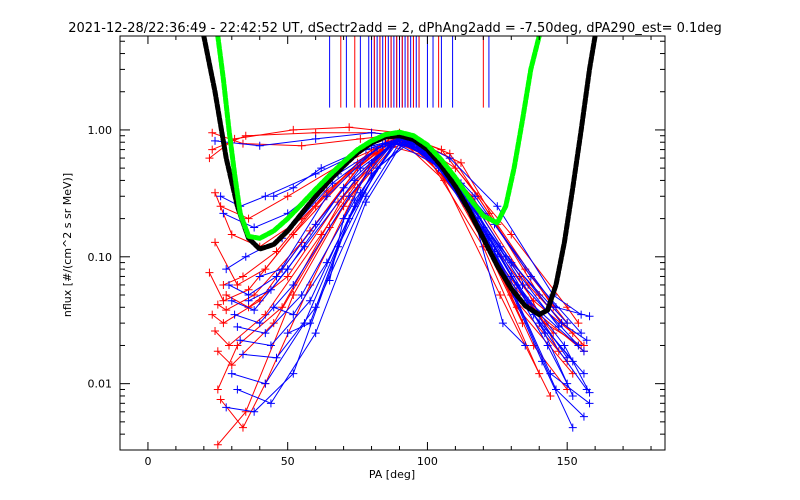  I want to click on x-tick-label: 100, so click(427, 461).